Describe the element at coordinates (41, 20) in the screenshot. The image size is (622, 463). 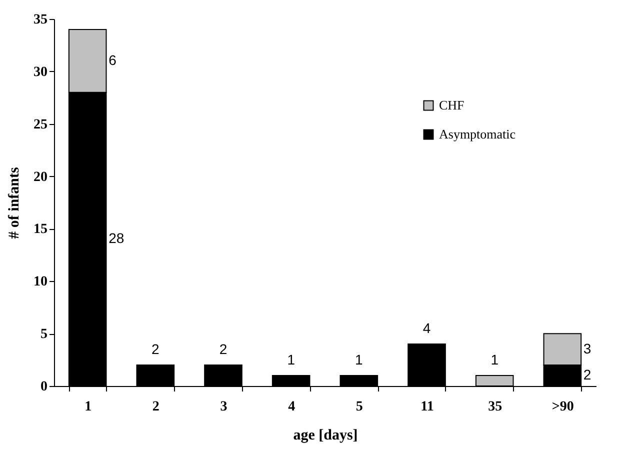
I see `y-tick-label: 35` at that location.